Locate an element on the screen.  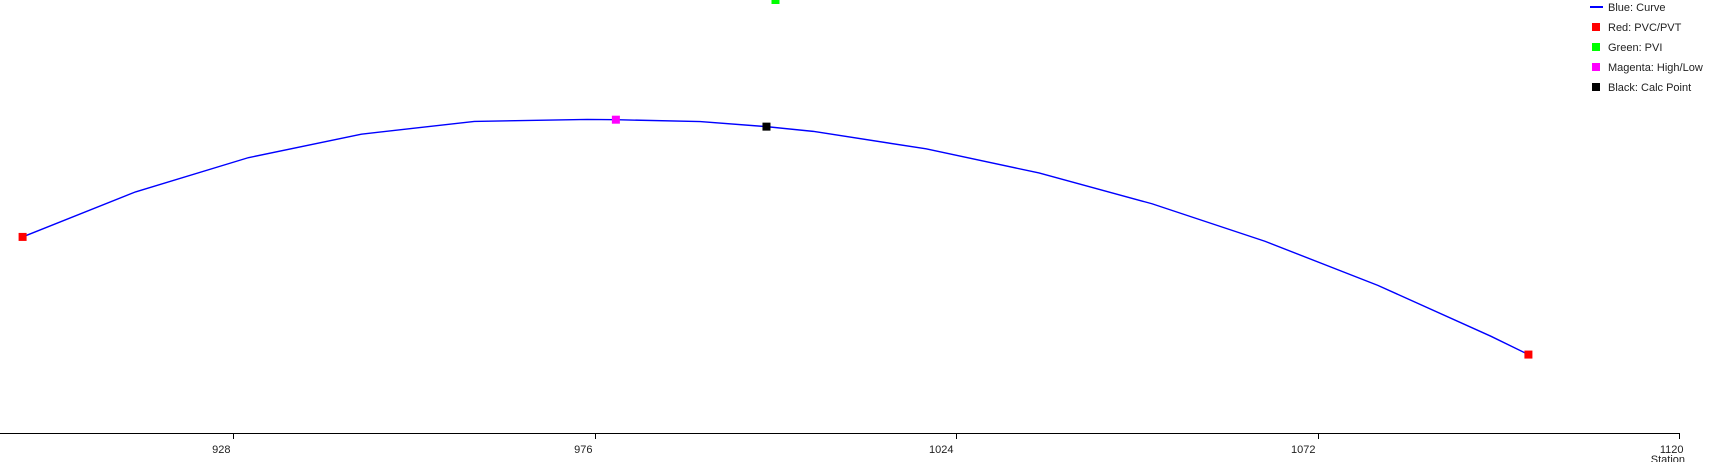
legend-label: Red: PVC/PVT is located at coordinates (1645, 28).